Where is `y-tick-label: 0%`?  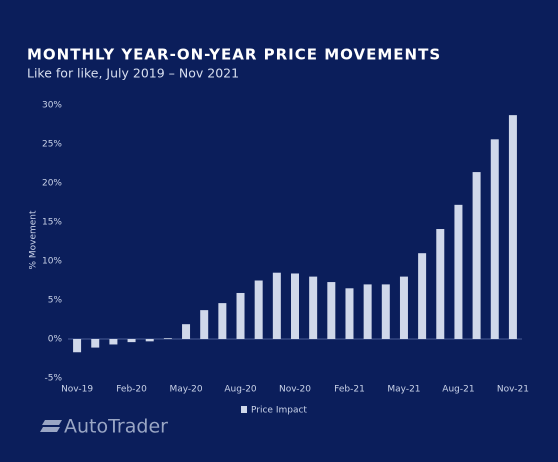 y-tick-label: 0% is located at coordinates (55, 340).